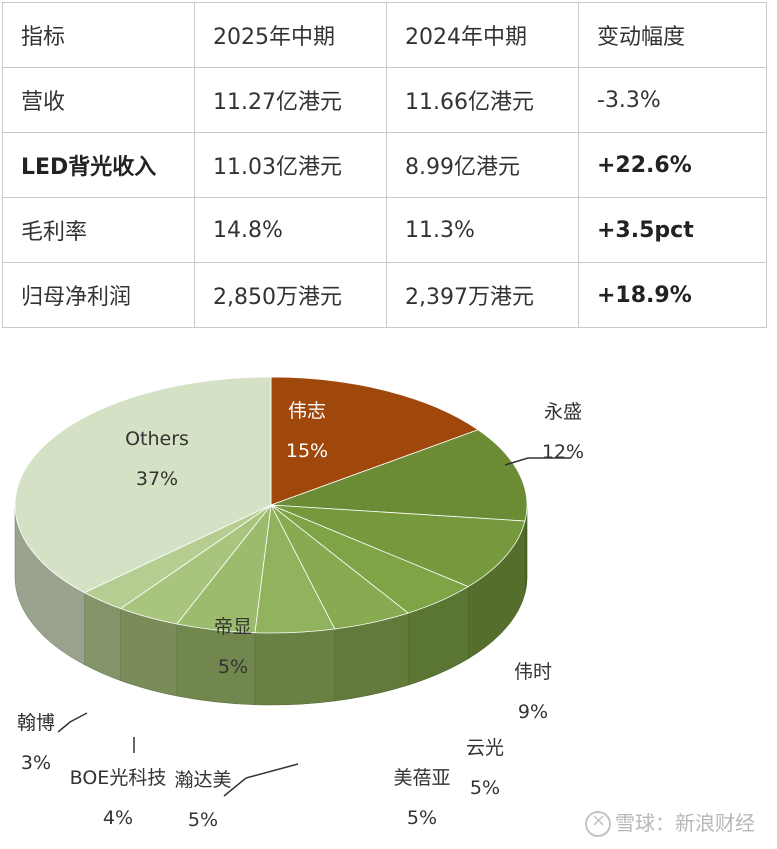  I want to click on slice-percent-1: 12%, so click(563, 452).